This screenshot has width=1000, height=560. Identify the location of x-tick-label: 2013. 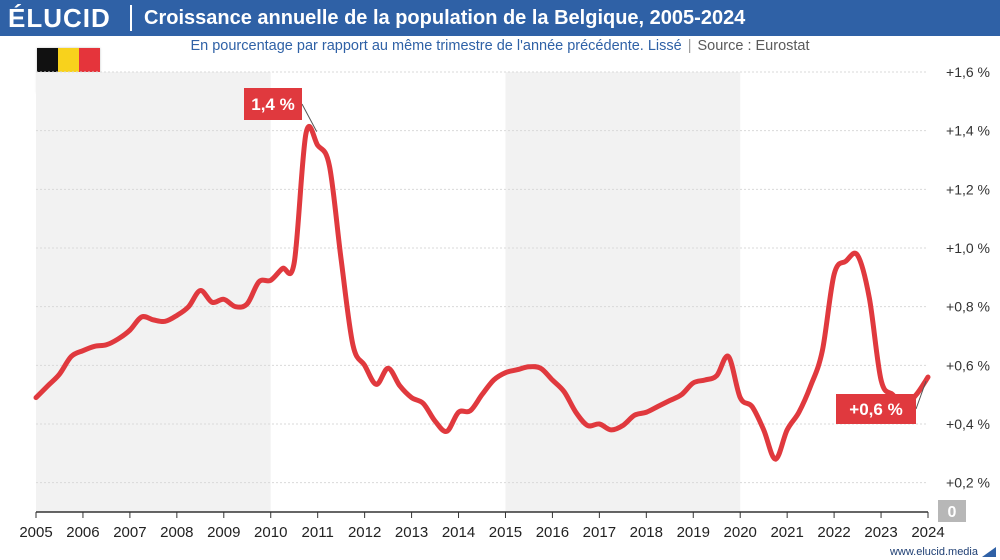
(411, 532).